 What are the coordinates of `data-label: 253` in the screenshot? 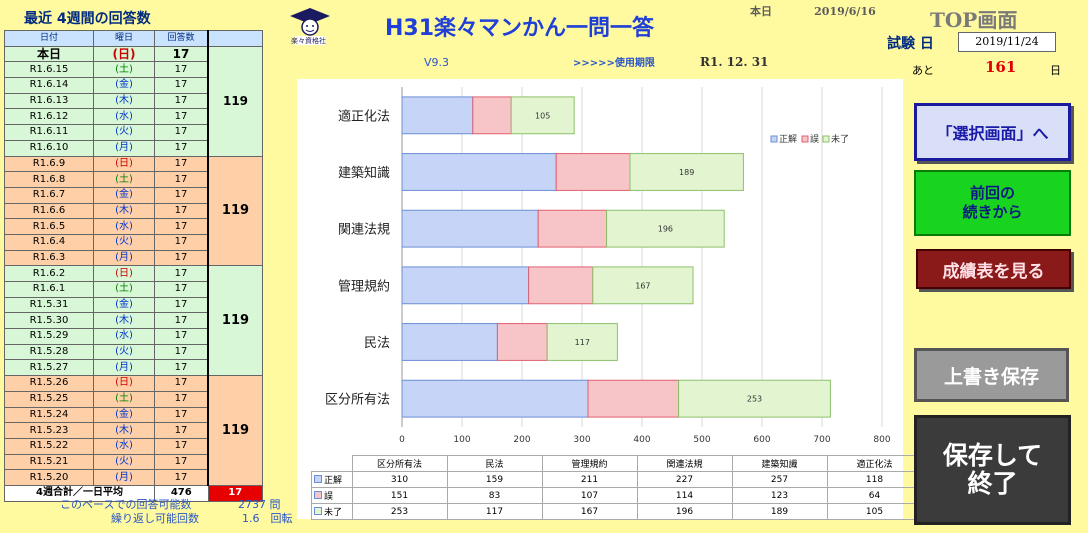 It's located at (754, 399).